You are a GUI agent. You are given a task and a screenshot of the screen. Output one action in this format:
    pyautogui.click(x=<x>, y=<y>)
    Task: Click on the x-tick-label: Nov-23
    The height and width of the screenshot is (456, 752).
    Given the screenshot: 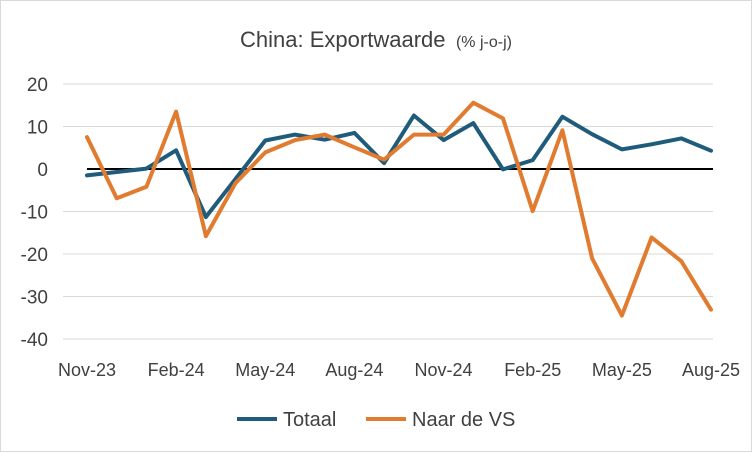 What is the action you would take?
    pyautogui.click(x=87, y=370)
    